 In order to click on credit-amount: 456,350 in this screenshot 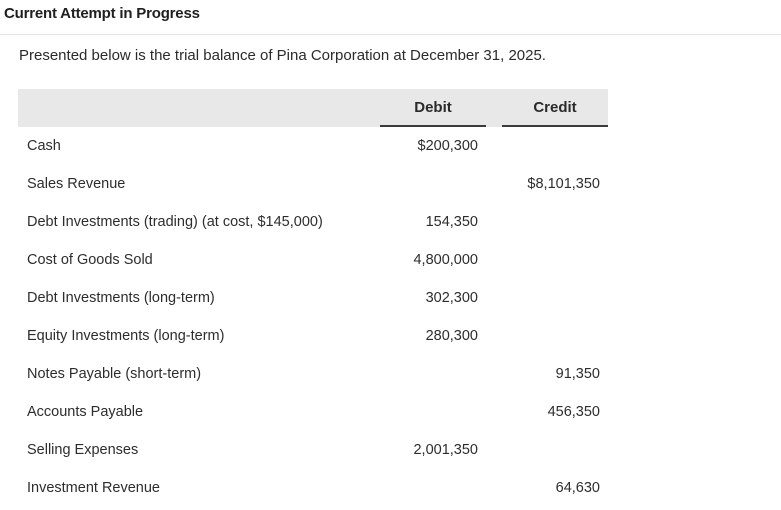, I will do `click(573, 412)`.